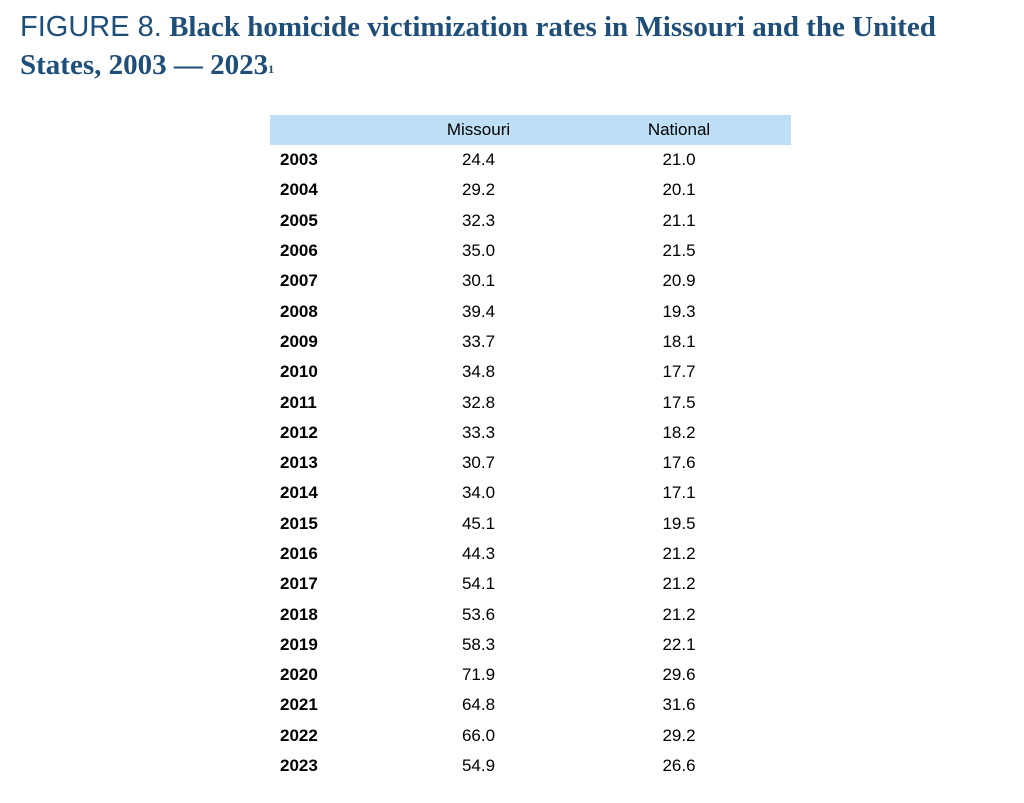  What do you see at coordinates (271, 69) in the screenshot?
I see `footnote-marker: 1` at bounding box center [271, 69].